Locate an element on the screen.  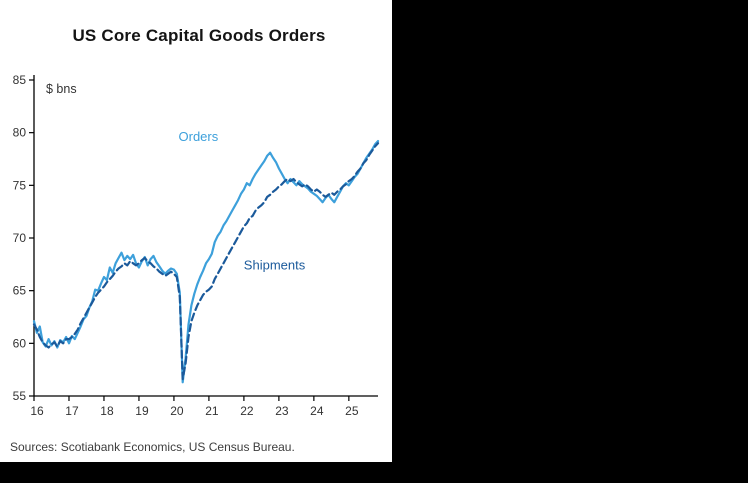
y-tick-label: 75 is located at coordinates (20, 185).